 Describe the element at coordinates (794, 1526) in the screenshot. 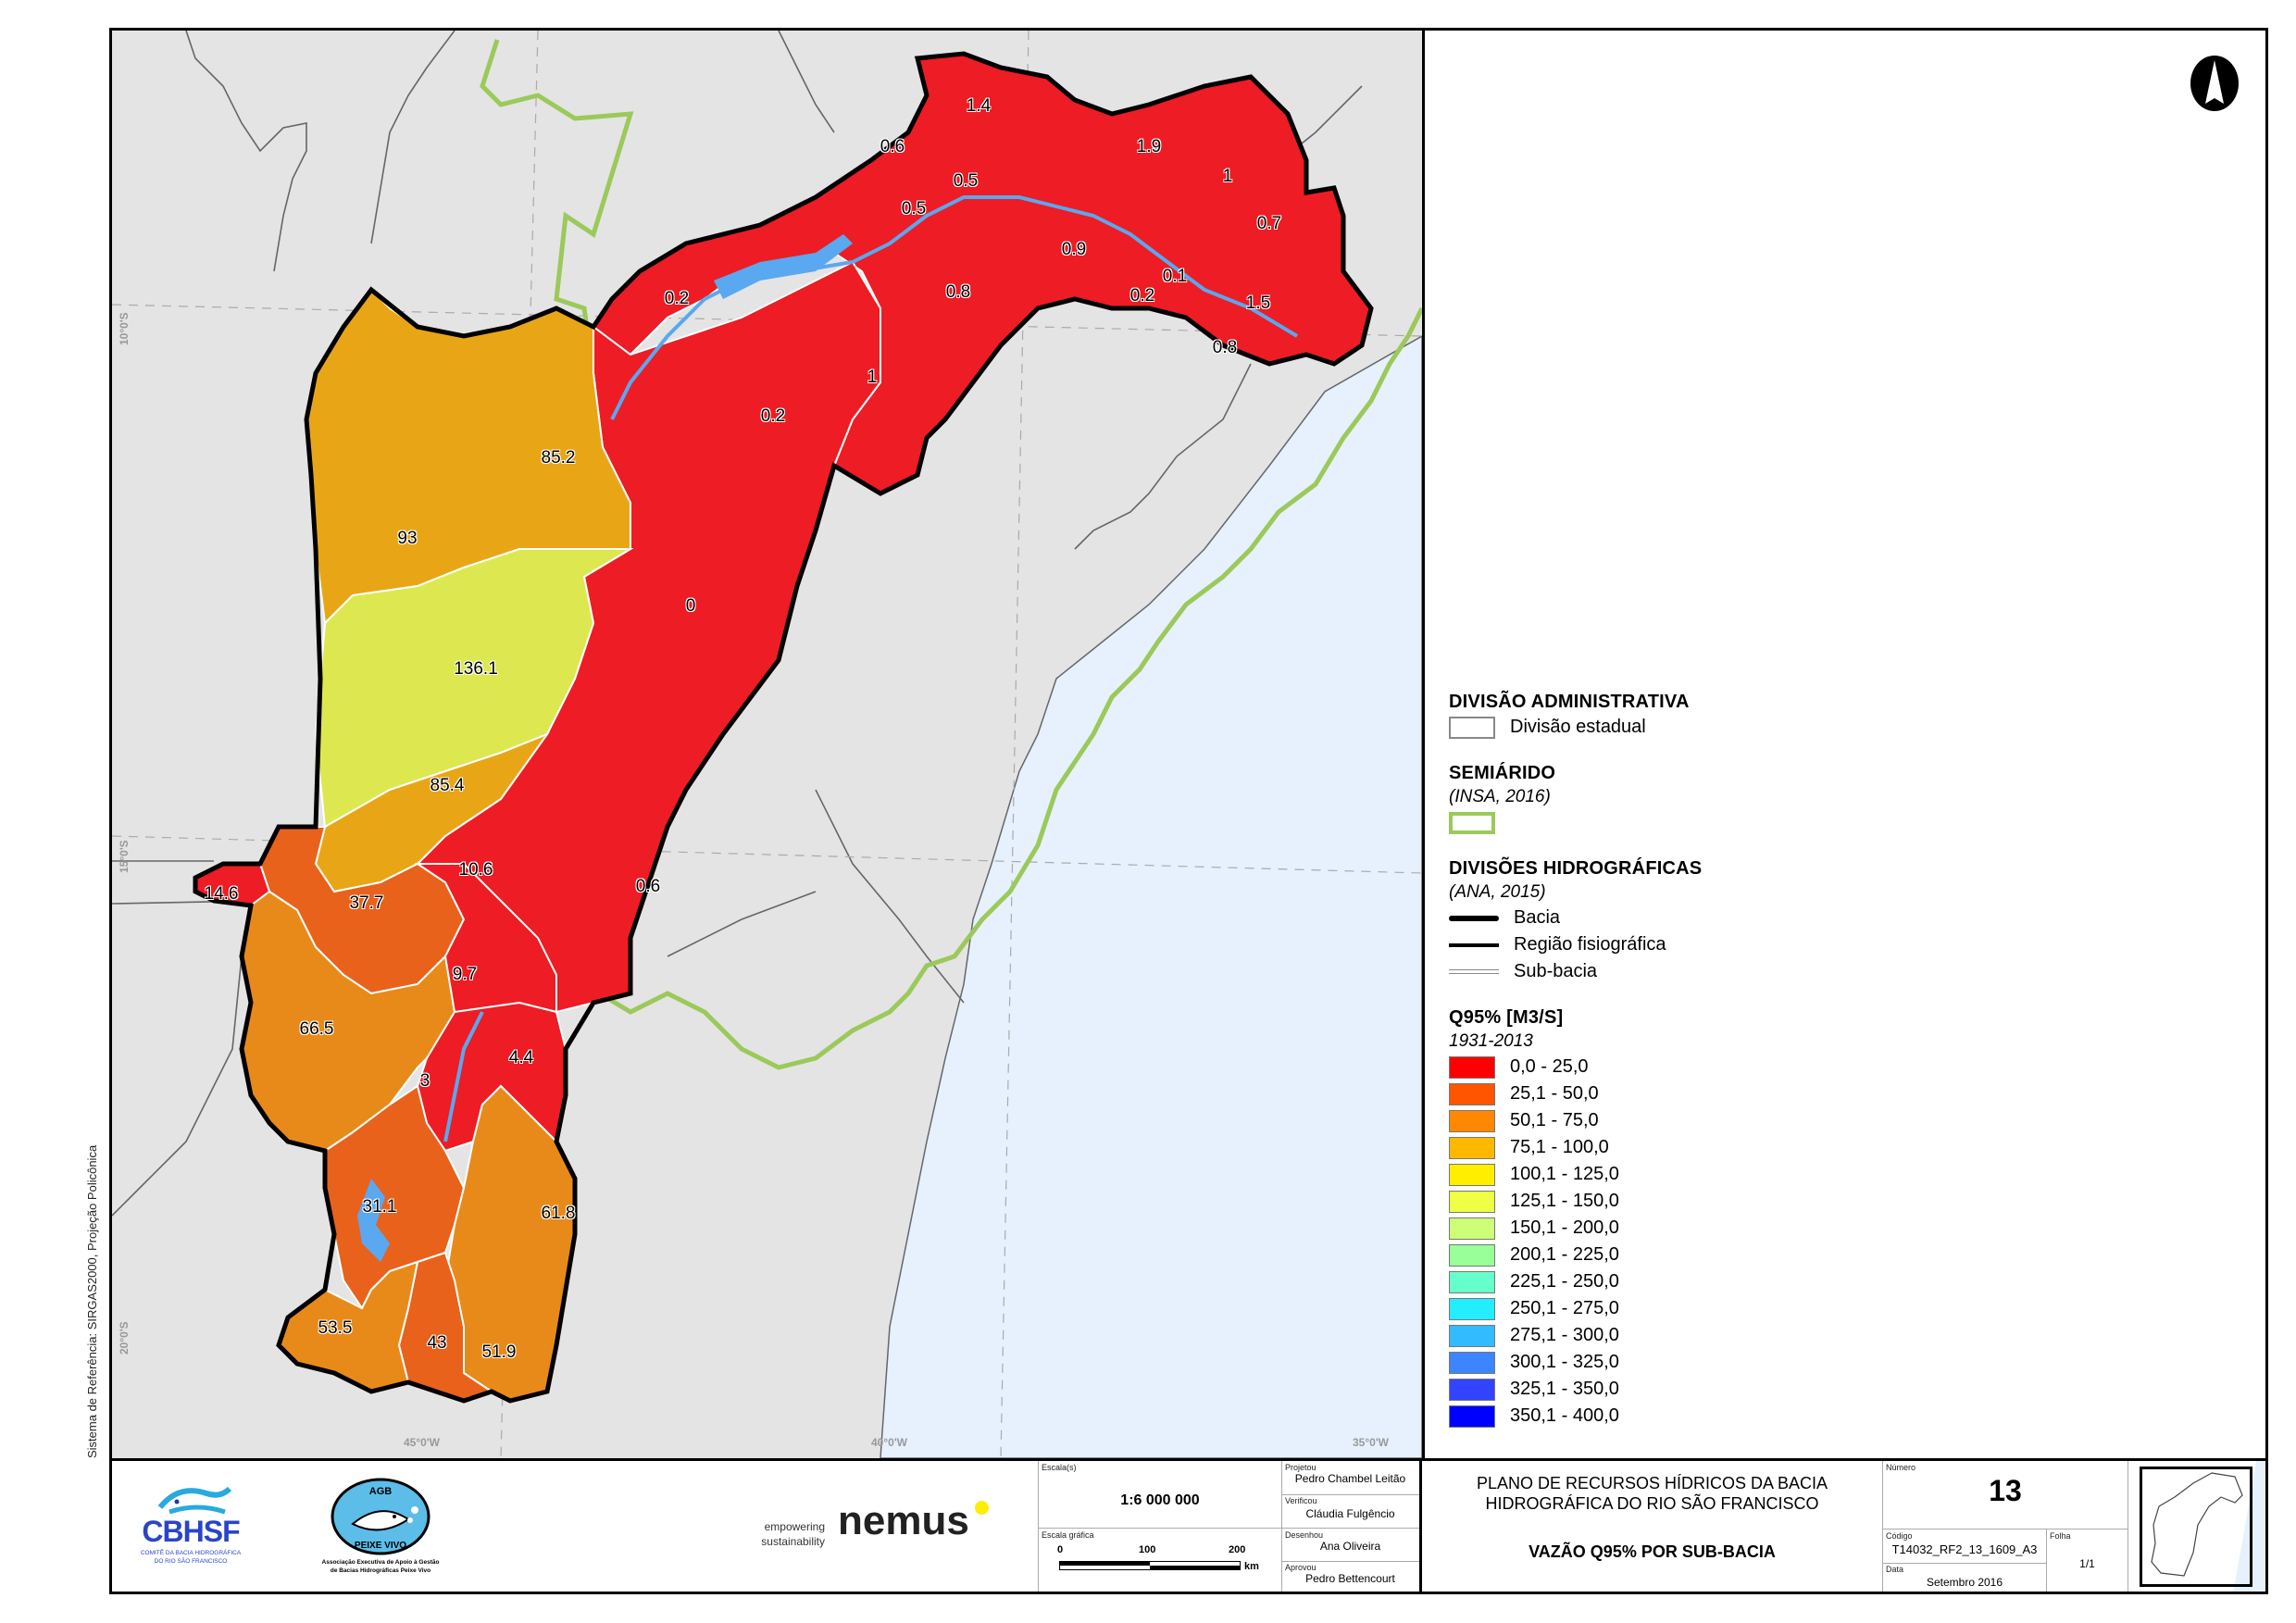

I see `nemus-tagline-1: empowering` at that location.